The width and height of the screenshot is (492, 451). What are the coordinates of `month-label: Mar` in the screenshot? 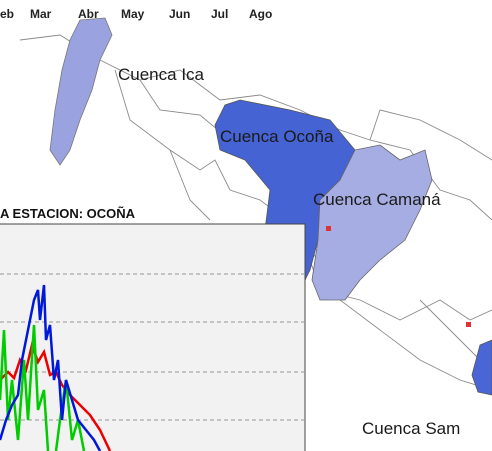 It's located at (41, 14).